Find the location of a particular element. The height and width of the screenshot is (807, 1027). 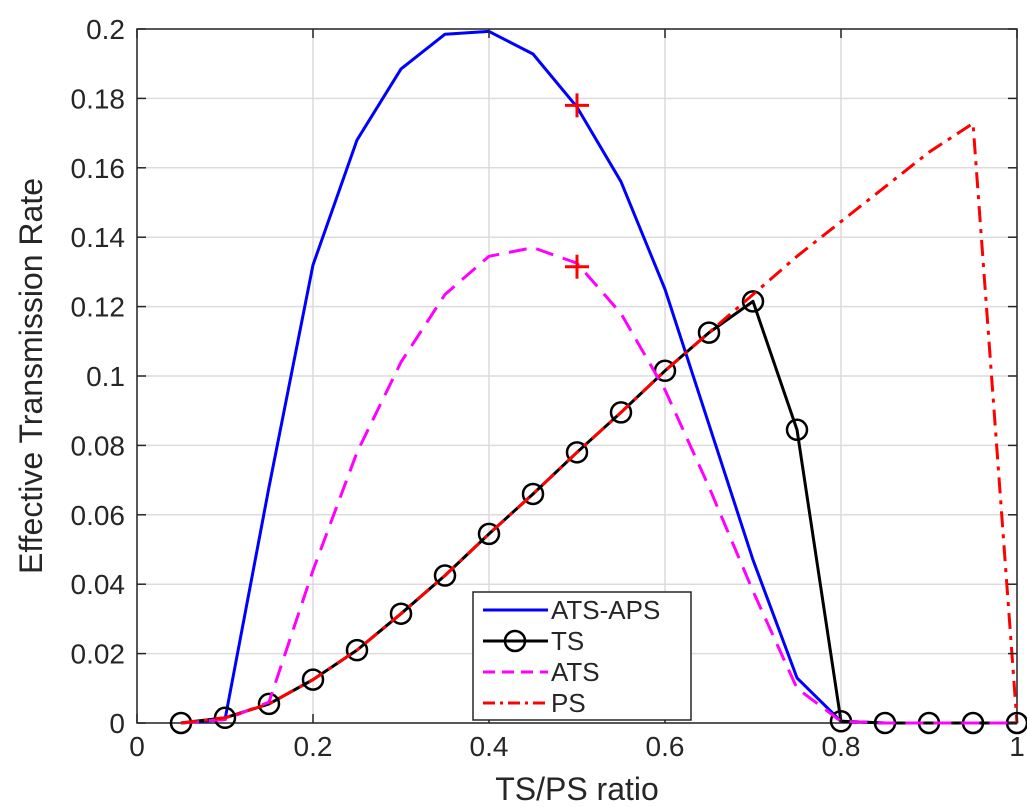

x-tick-label: 1 is located at coordinates (1017, 746).